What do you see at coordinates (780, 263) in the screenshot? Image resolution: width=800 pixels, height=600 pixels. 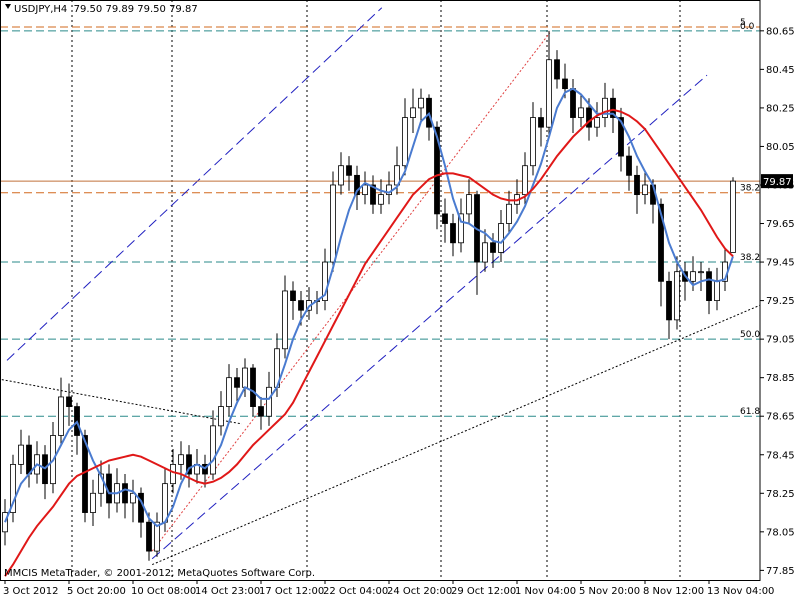 I see `y-tick-label: 79.45` at bounding box center [780, 263].